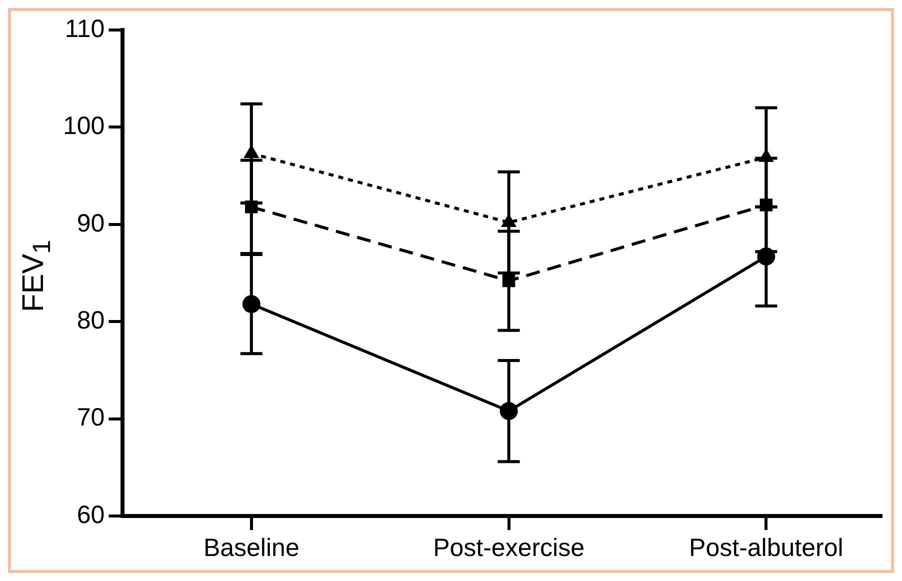 This screenshot has width=902, height=581. What do you see at coordinates (251, 548) in the screenshot?
I see `x-tick-label: Baseline` at bounding box center [251, 548].